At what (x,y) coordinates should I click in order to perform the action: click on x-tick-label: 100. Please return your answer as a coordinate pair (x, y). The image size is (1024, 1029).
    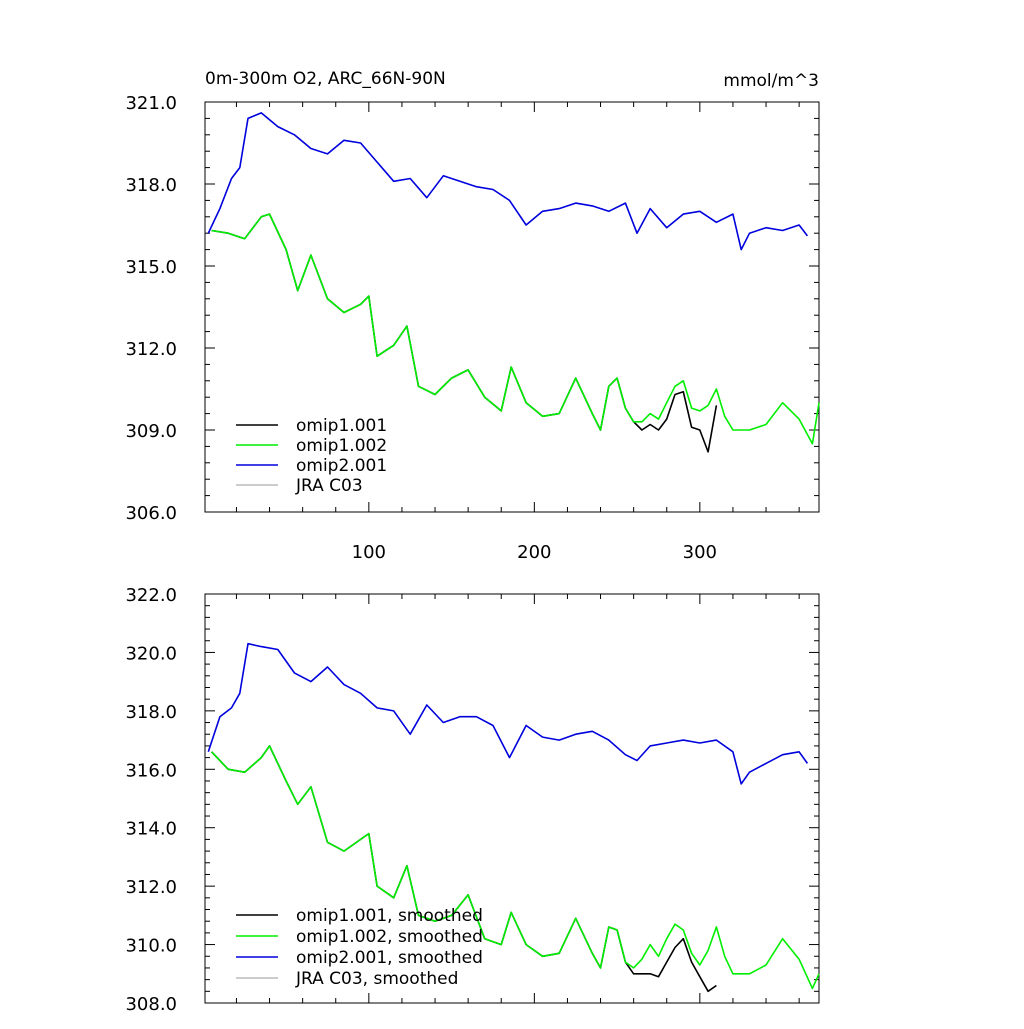
    Looking at the image, I should click on (369, 552).